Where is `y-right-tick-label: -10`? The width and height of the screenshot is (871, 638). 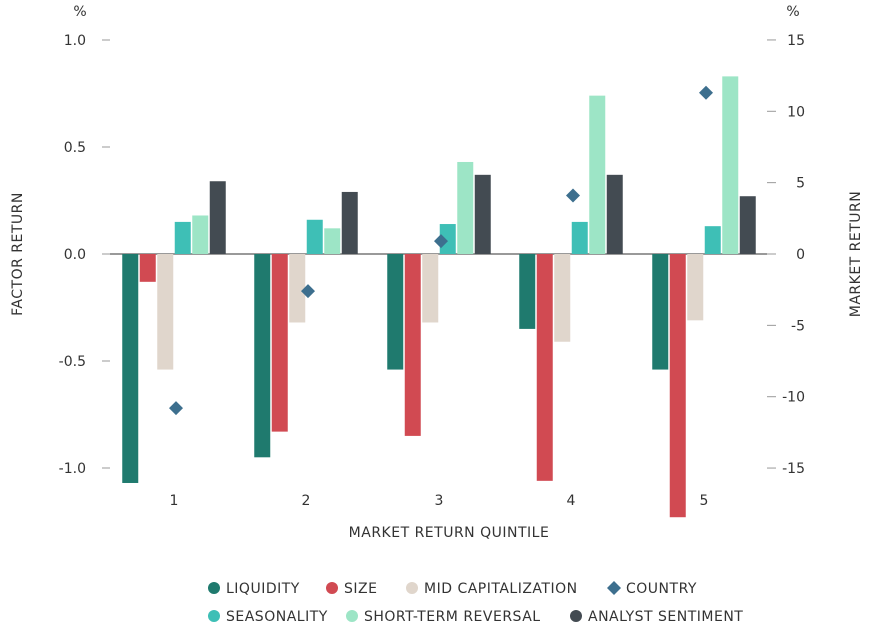 y-right-tick-label: -10 is located at coordinates (793, 398).